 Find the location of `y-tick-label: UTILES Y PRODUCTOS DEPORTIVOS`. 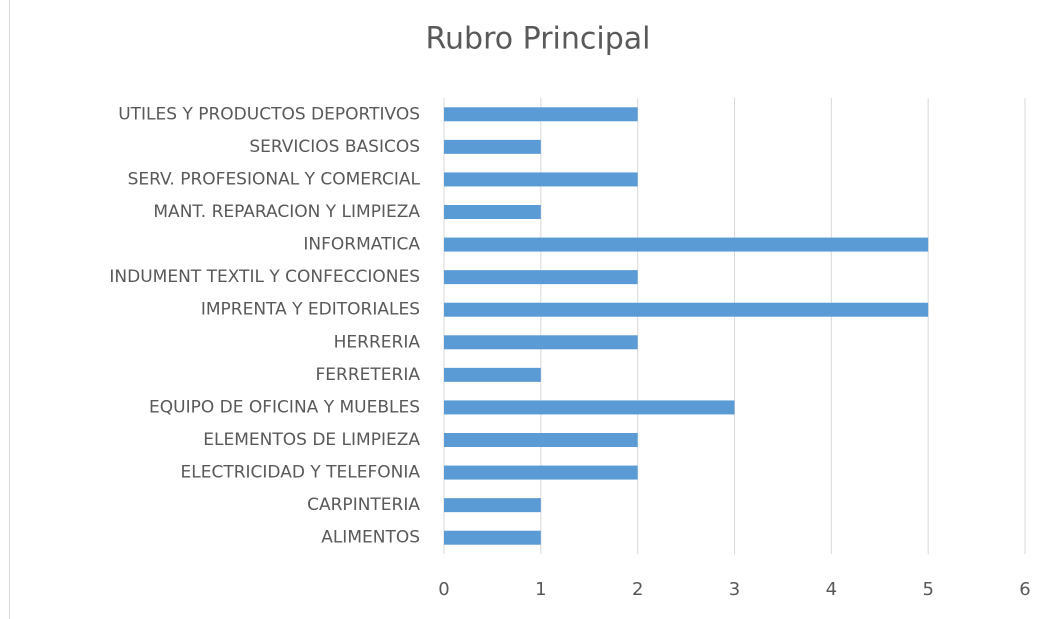

y-tick-label: UTILES Y PRODUCTOS DEPORTIVOS is located at coordinates (269, 114).